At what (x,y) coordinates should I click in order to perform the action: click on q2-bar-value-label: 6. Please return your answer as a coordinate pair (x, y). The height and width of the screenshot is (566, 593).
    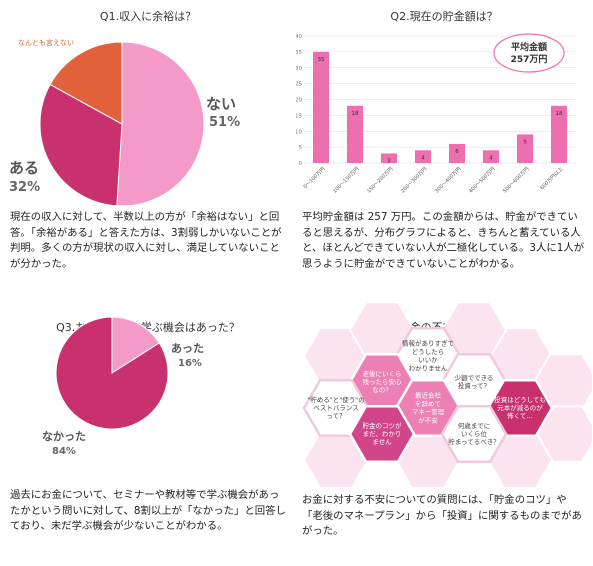
    Looking at the image, I should click on (457, 152).